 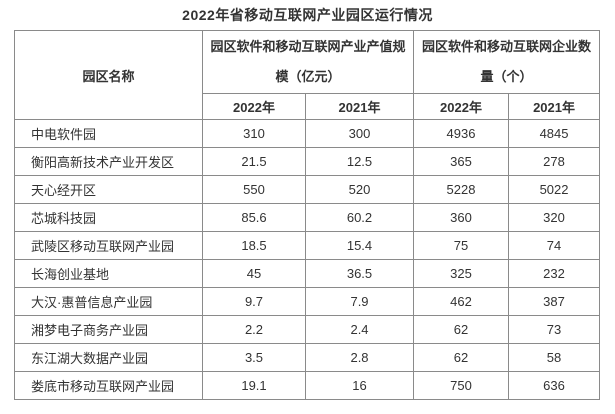 What do you see at coordinates (254, 161) in the screenshot?
I see `value-cell: 21.5` at bounding box center [254, 161].